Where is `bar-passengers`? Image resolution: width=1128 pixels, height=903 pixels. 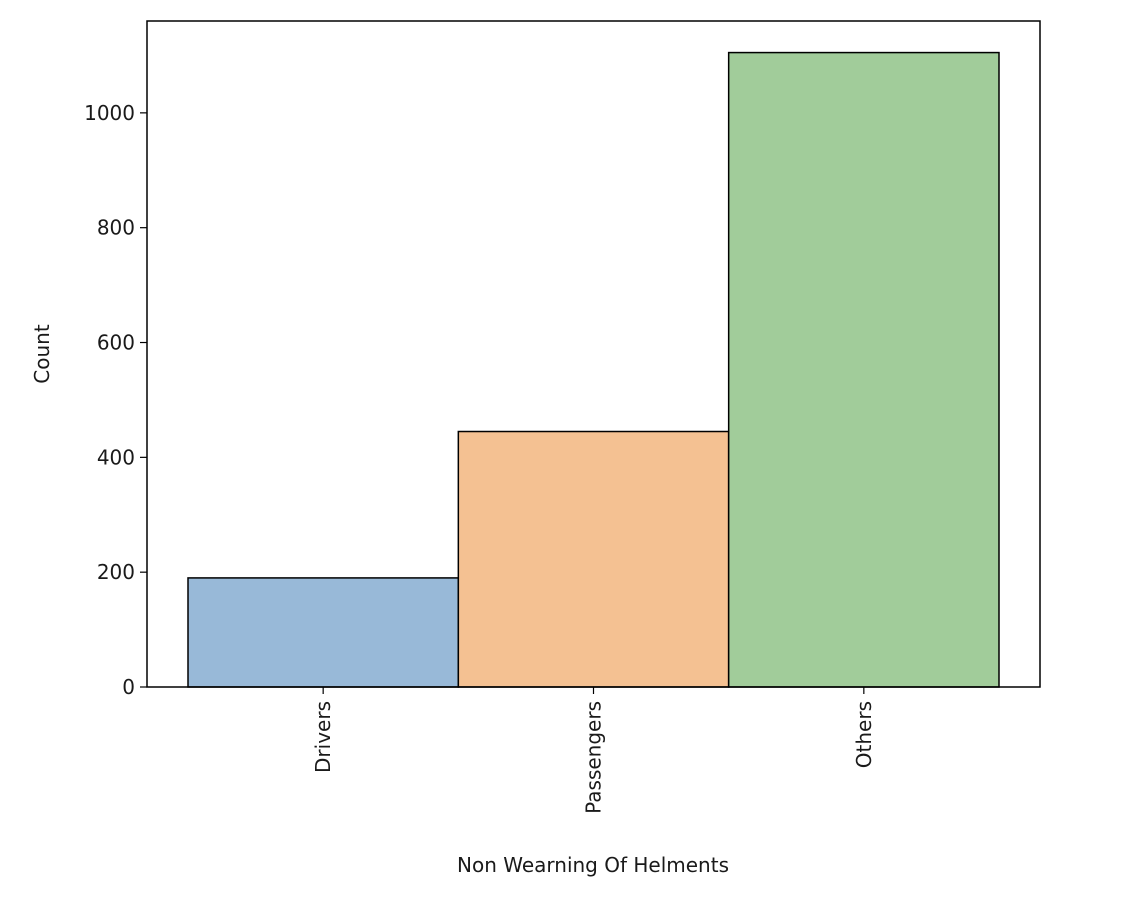
bar-passengers is located at coordinates (593, 559).